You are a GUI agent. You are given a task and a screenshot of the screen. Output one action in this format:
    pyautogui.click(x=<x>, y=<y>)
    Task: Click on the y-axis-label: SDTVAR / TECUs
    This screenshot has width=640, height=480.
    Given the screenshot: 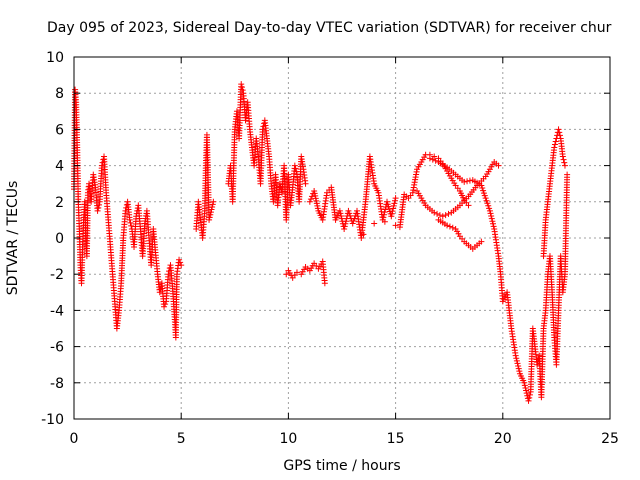 What is the action you would take?
    pyautogui.click(x=13, y=238)
    